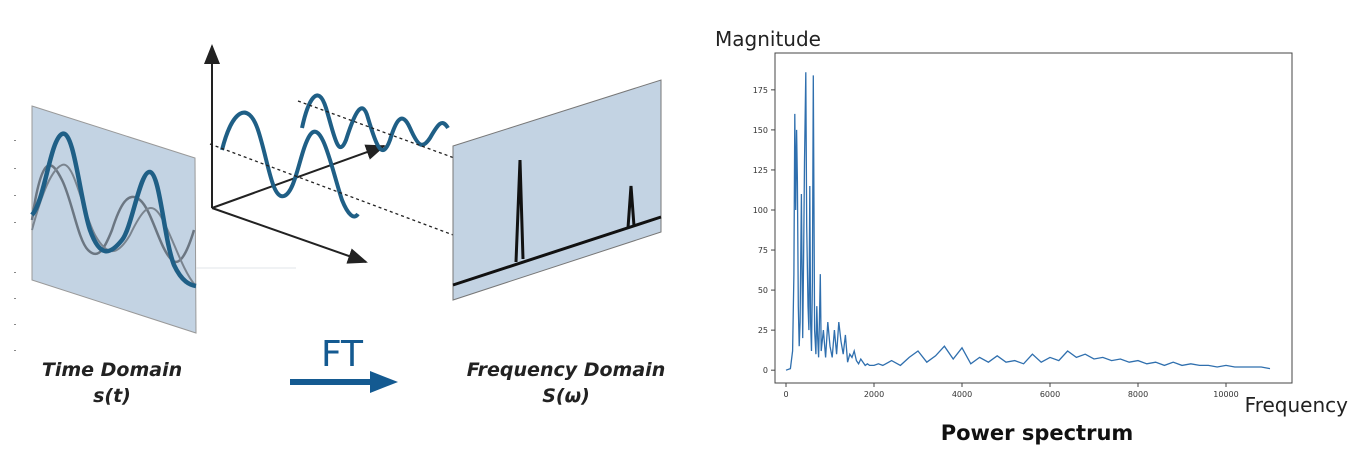 Image resolution: width=1363 pixels, height=458 pixels. Describe the element at coordinates (566, 396) in the screenshot. I see `frequency-domain-formula: S(ω)` at that location.